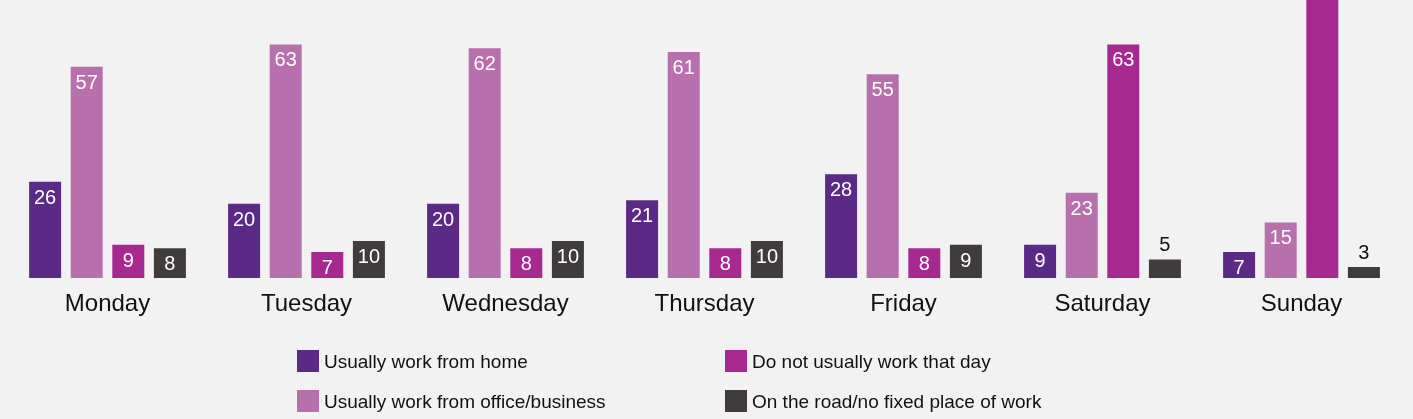 The height and width of the screenshot is (419, 1413). I want to click on x-tick-label: Sunday, so click(1301, 302).